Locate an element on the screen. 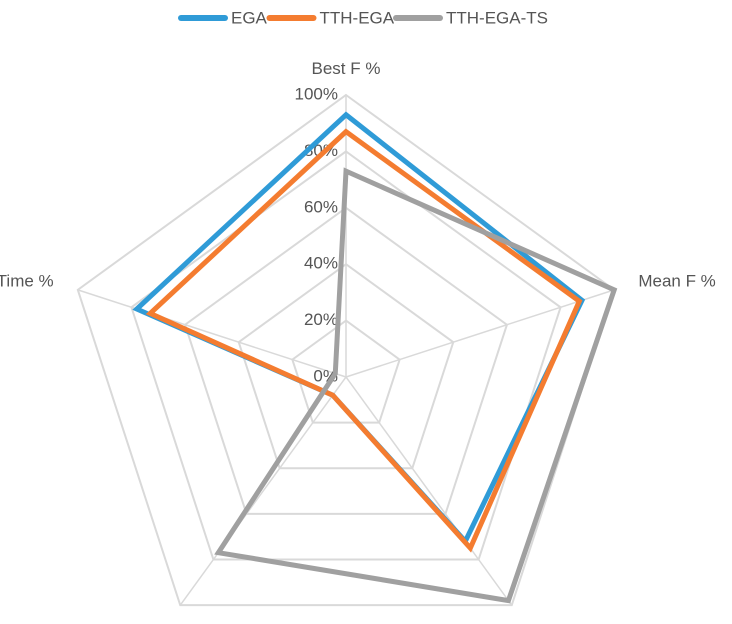 The width and height of the screenshot is (732, 624). tick-label: 20% is located at coordinates (321, 319).